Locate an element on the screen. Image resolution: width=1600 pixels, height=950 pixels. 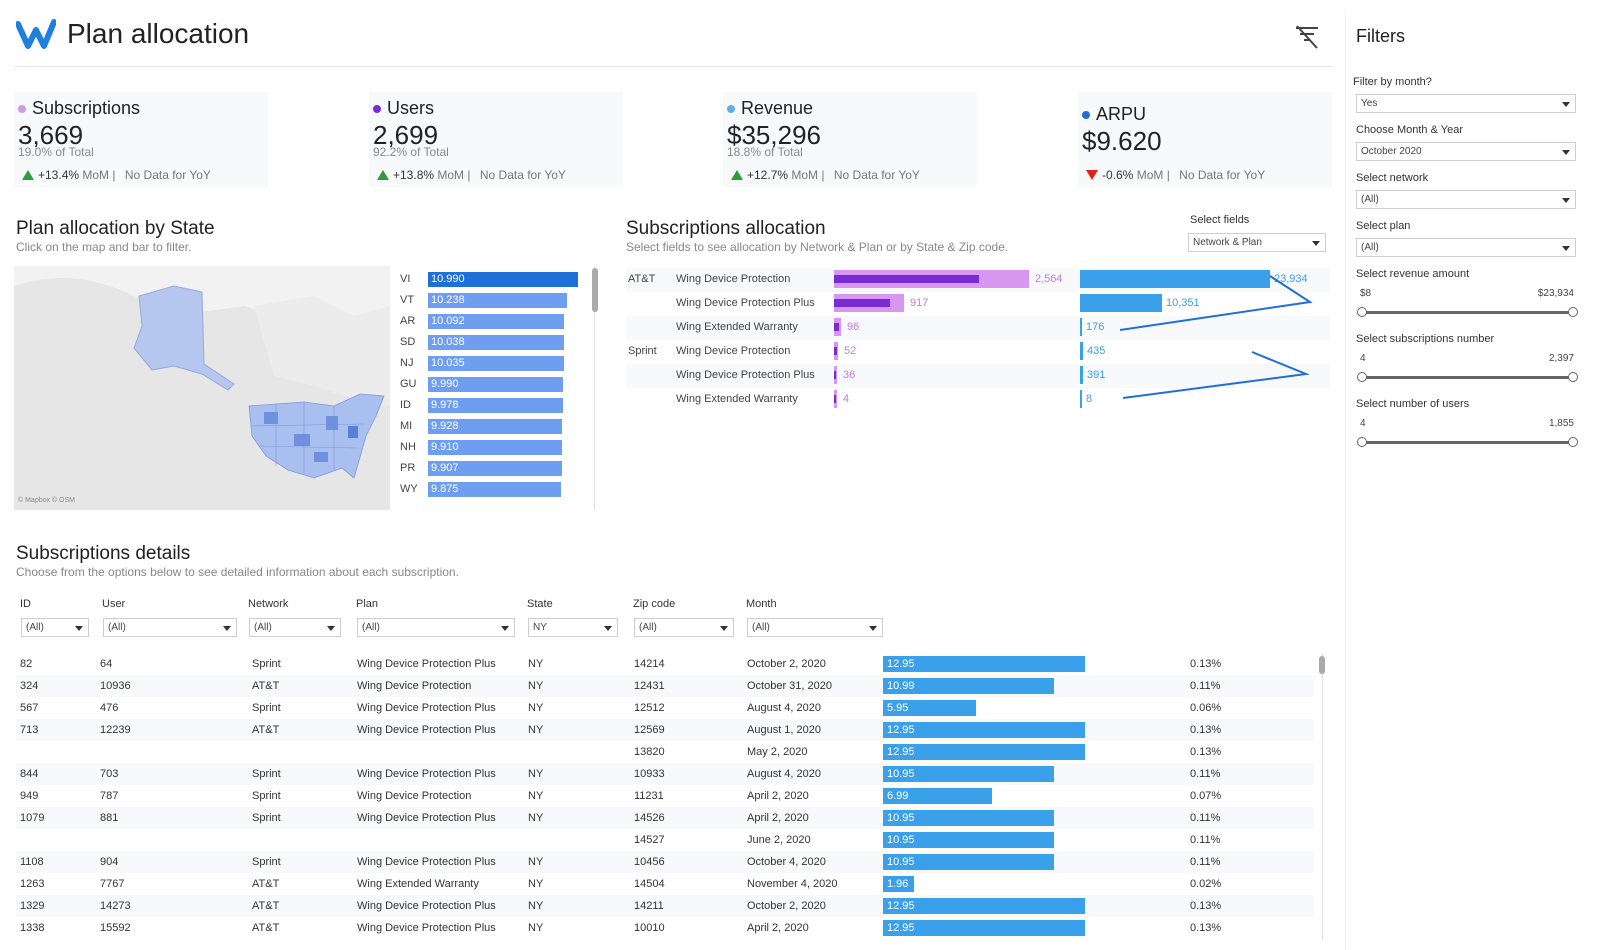
state-bar: 10.038 is located at coordinates (496, 342).